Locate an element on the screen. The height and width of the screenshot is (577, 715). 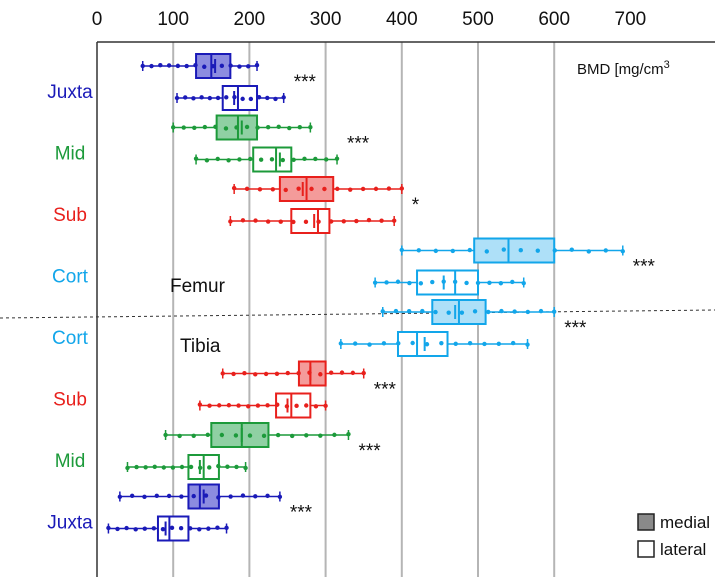
unit-label: BMD [mg/cm3 is located at coordinates (623, 68).